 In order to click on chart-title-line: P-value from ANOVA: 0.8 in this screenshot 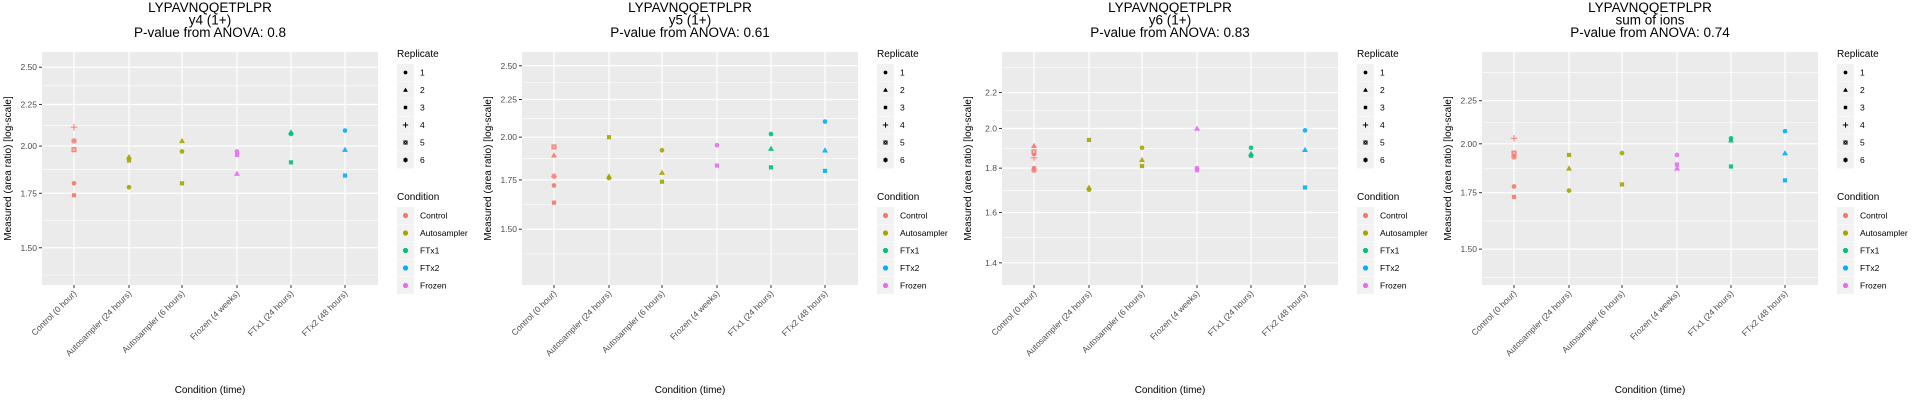, I will do `click(210, 32)`.